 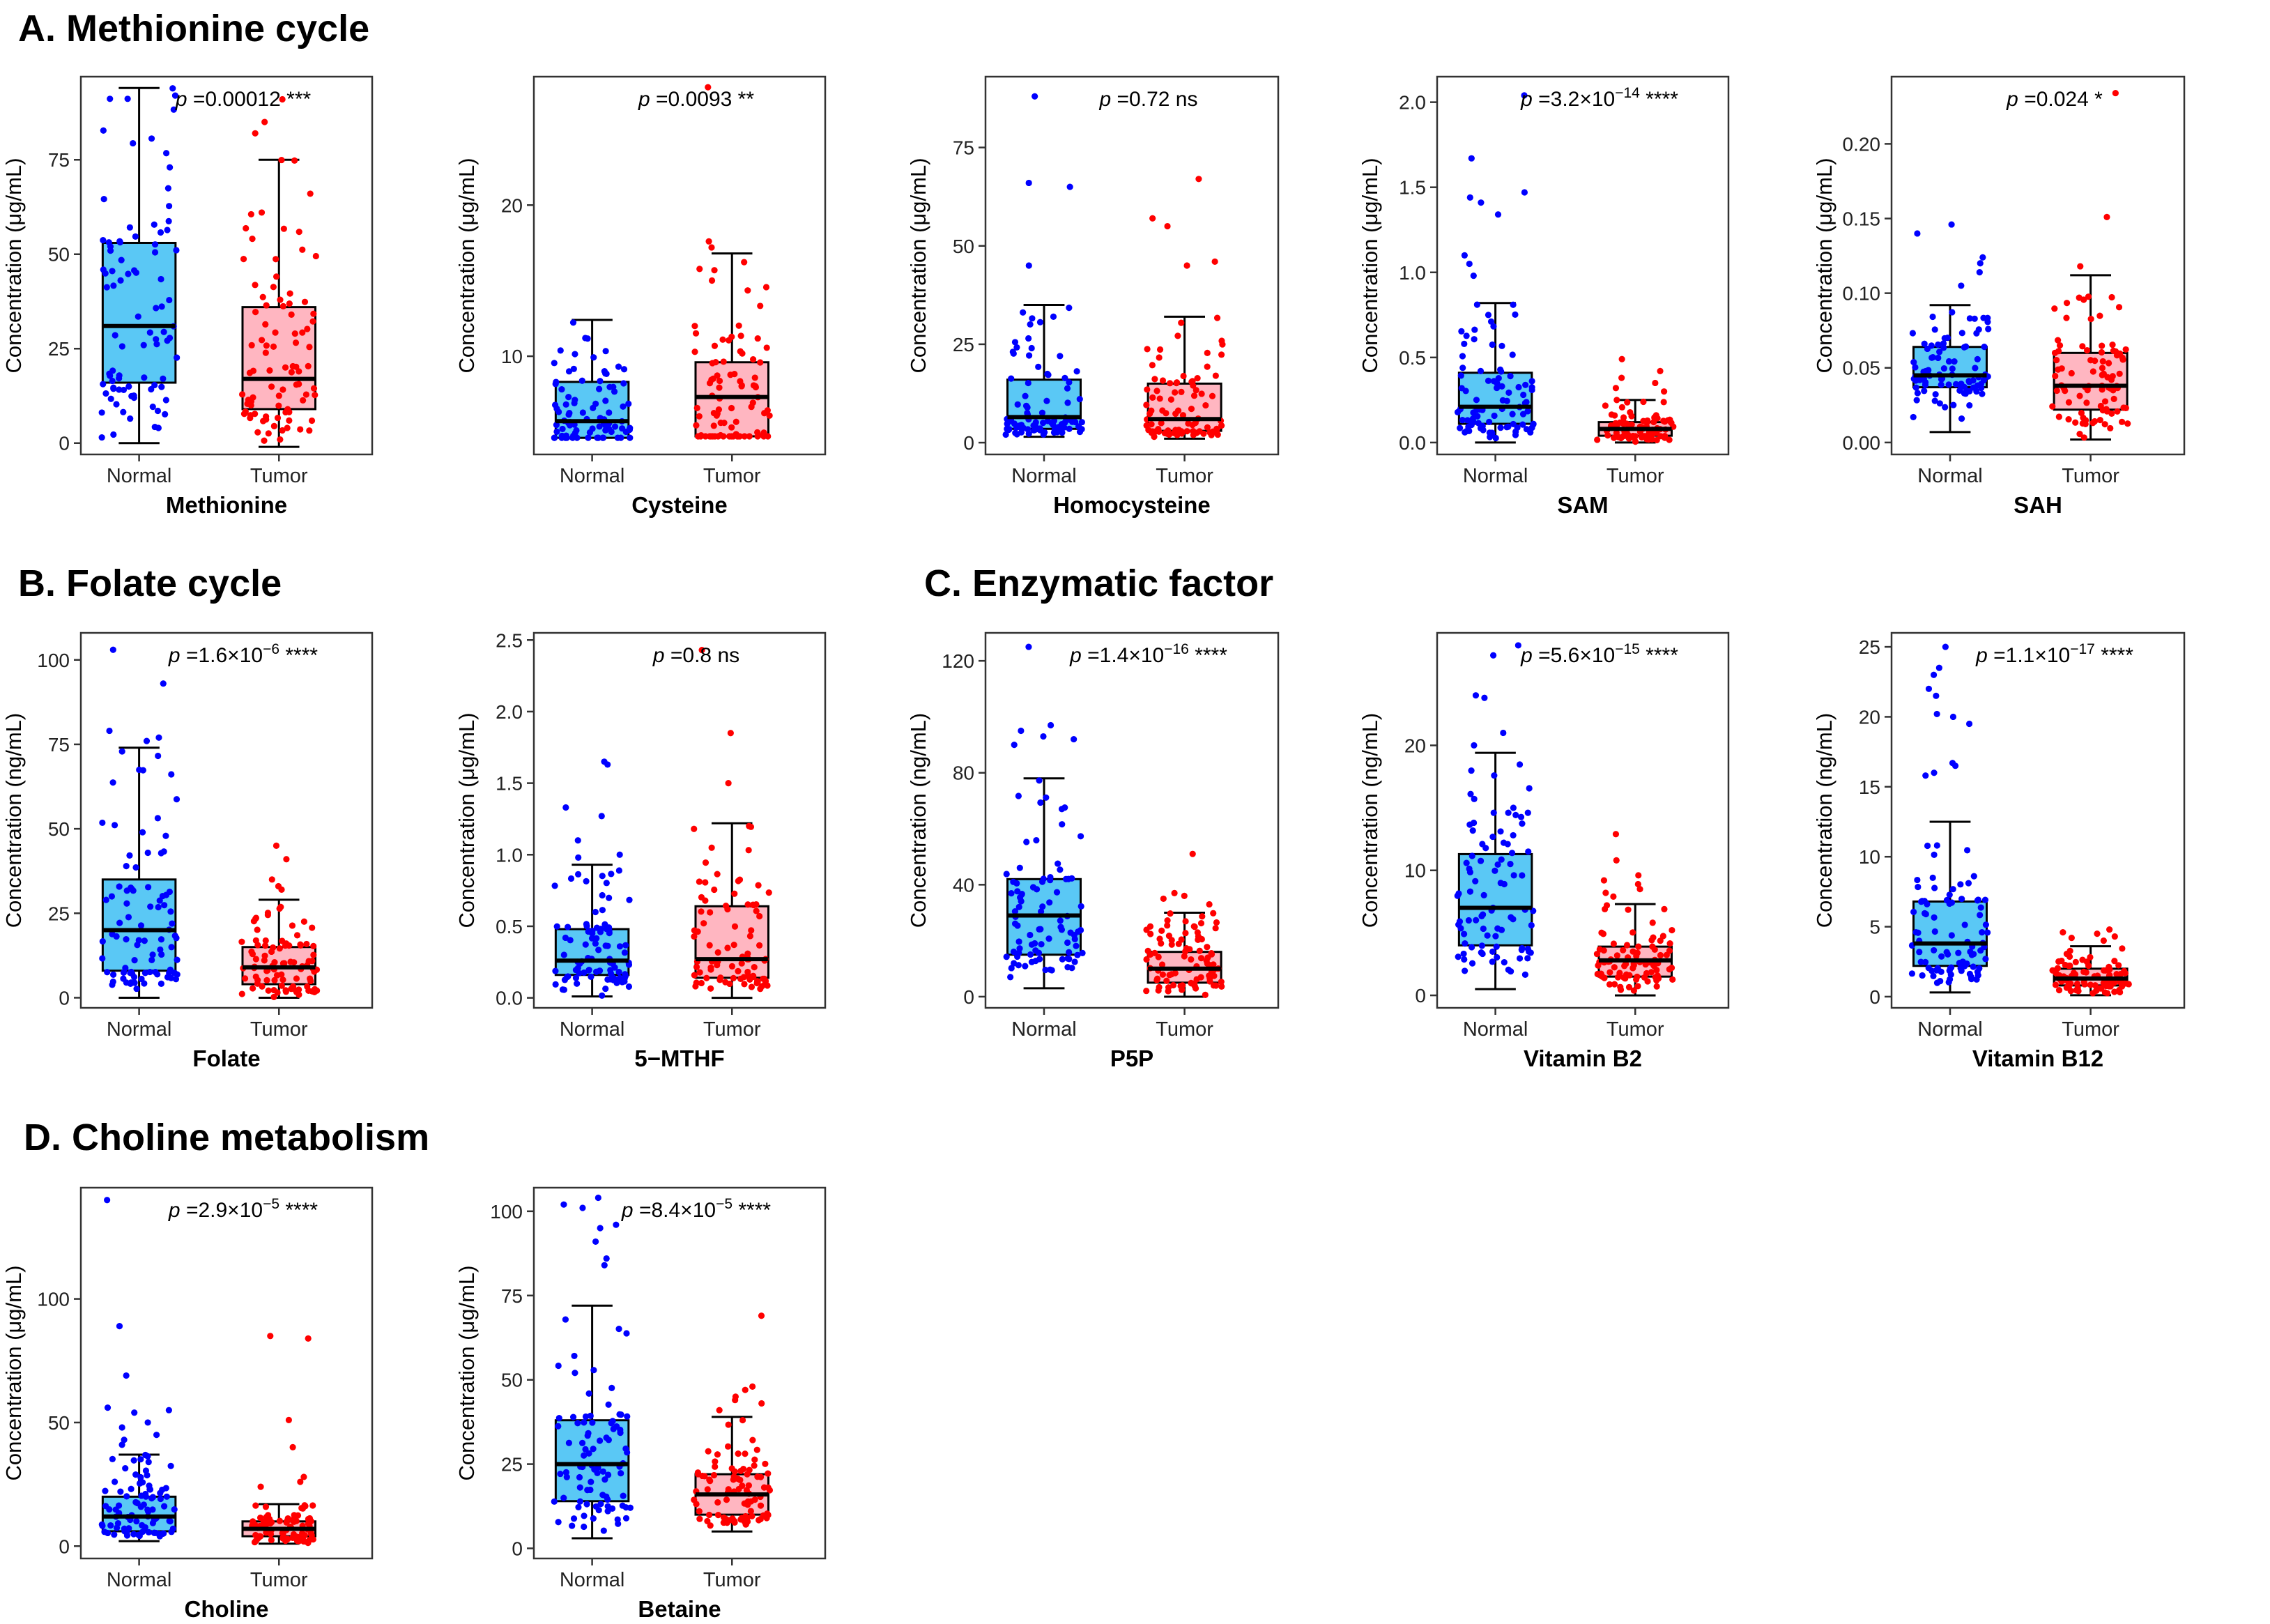 What do you see at coordinates (512, 1296) in the screenshot?
I see `betaine-ytick-label: 75` at bounding box center [512, 1296].